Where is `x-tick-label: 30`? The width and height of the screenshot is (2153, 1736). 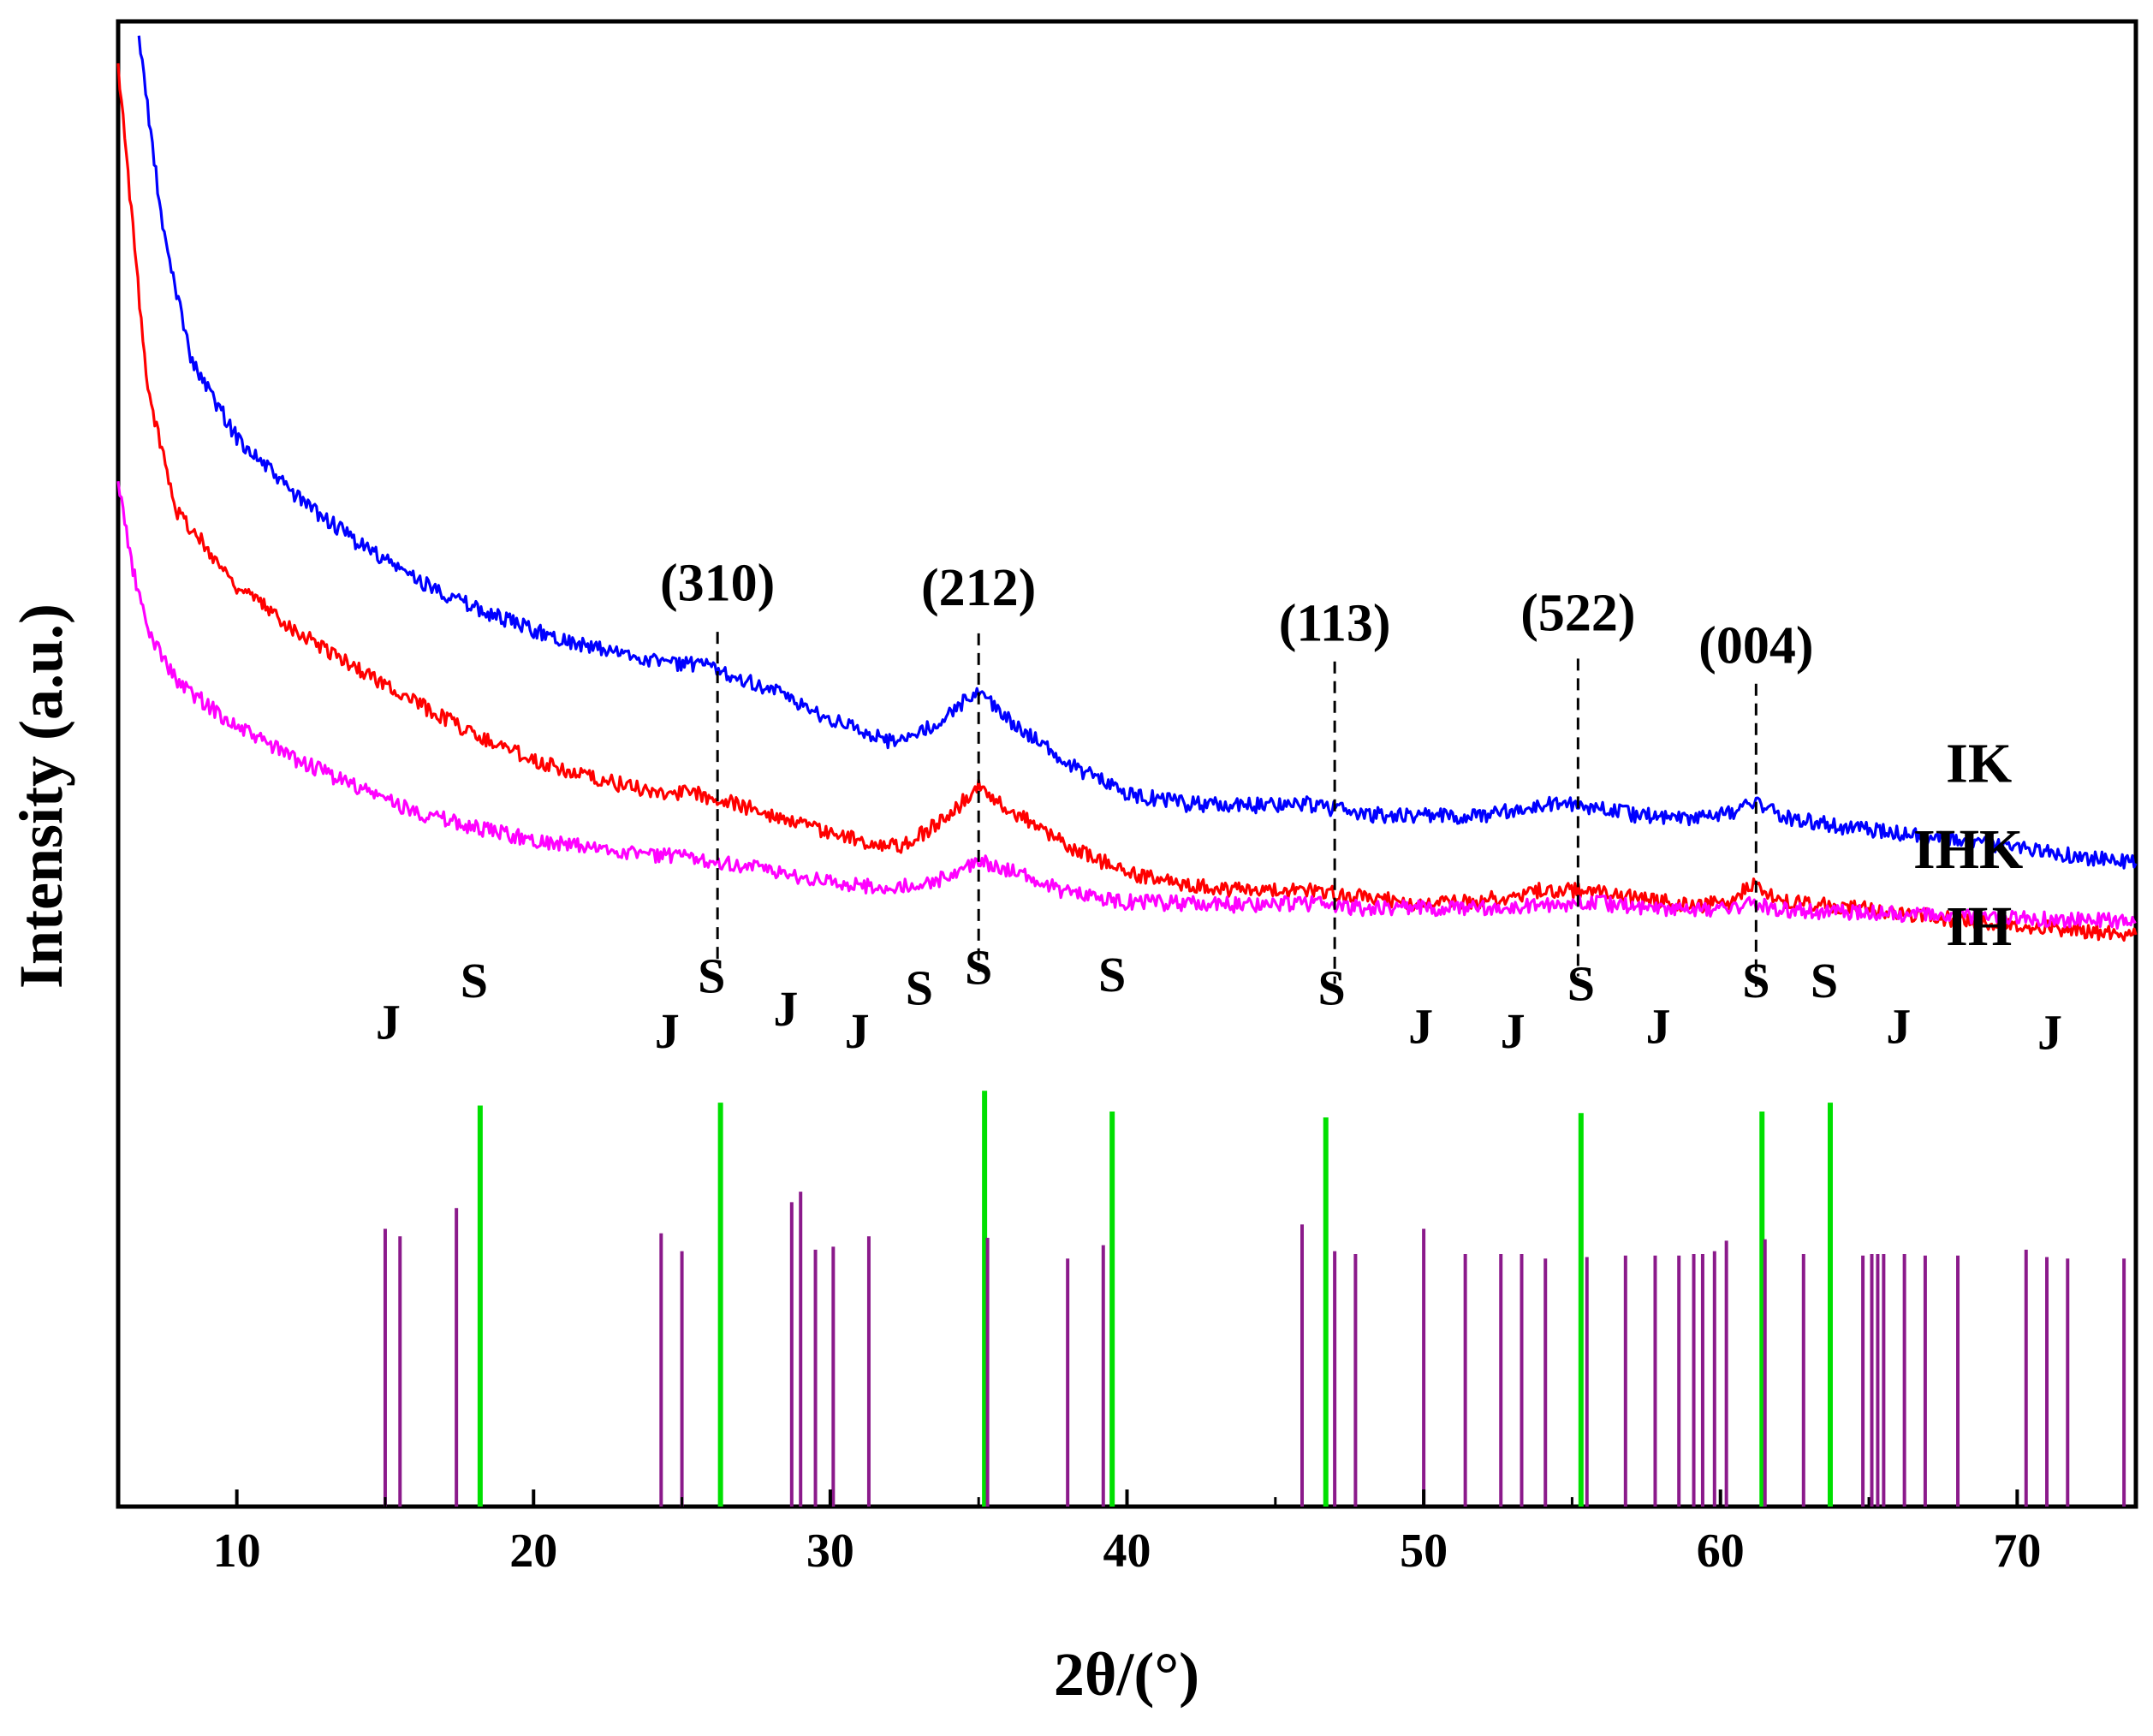 x-tick-label: 30 is located at coordinates (830, 1552).